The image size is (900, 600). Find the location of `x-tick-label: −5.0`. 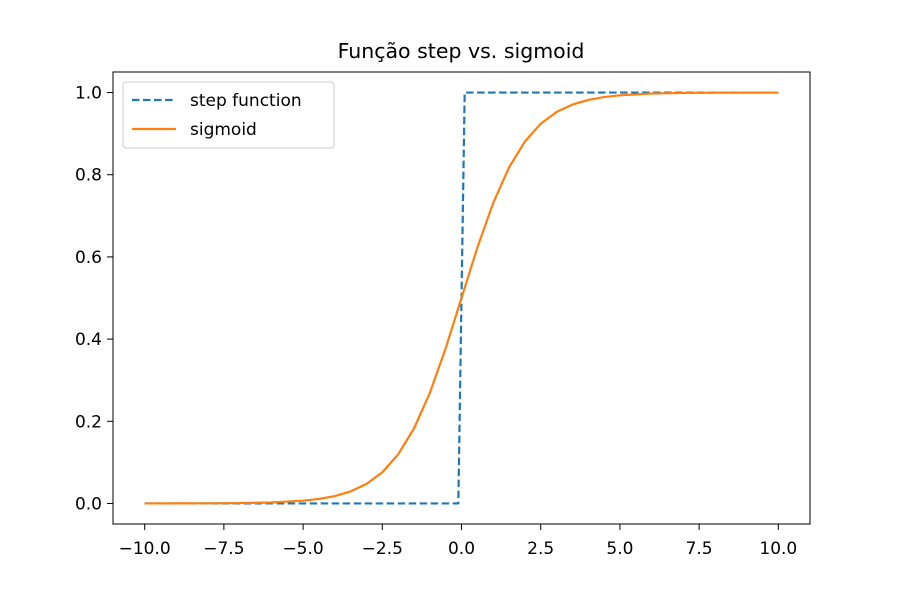

x-tick-label: −5.0 is located at coordinates (302, 549).